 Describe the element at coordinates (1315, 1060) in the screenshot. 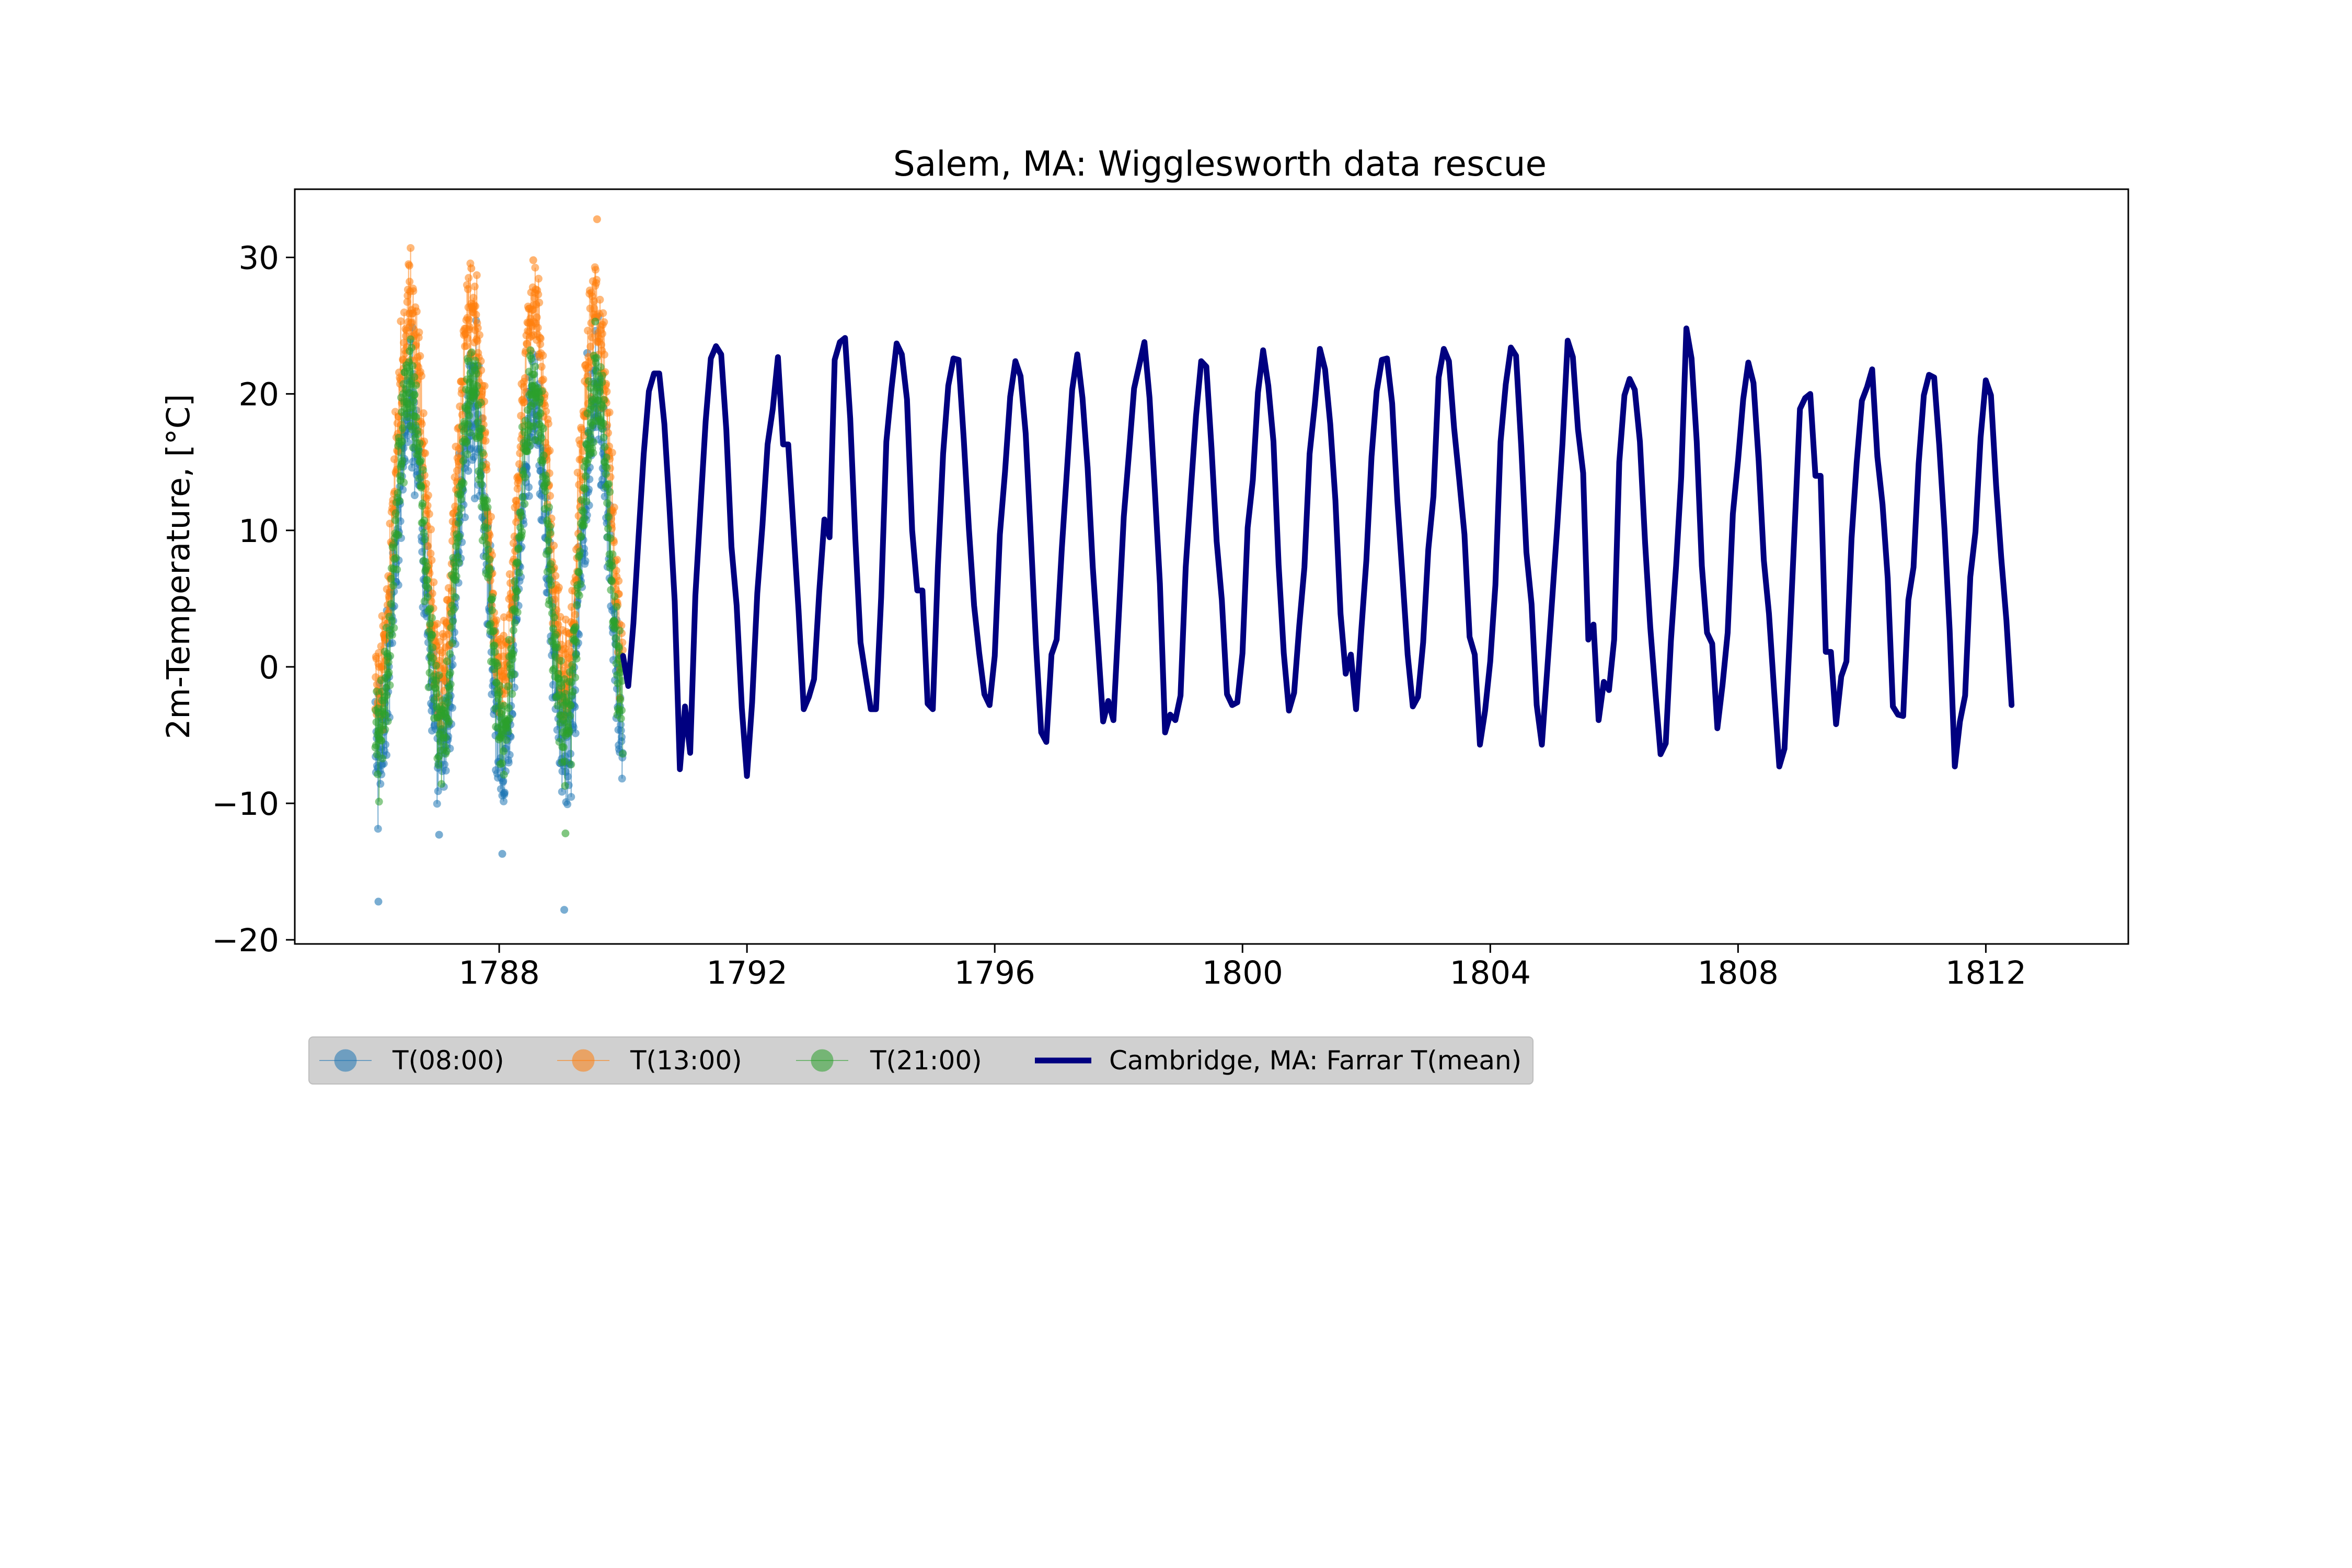

I see `legend-label-farrar: Cambridge, MA: Farrar T(mean)` at that location.